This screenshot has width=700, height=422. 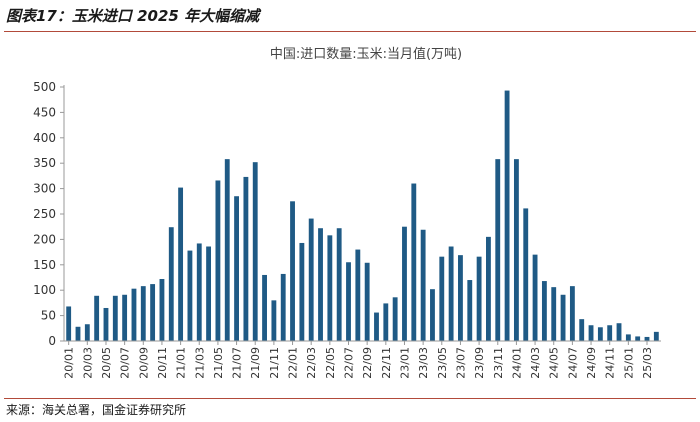 What do you see at coordinates (44, 290) in the screenshot?
I see `y-tick-label: 100` at bounding box center [44, 290].